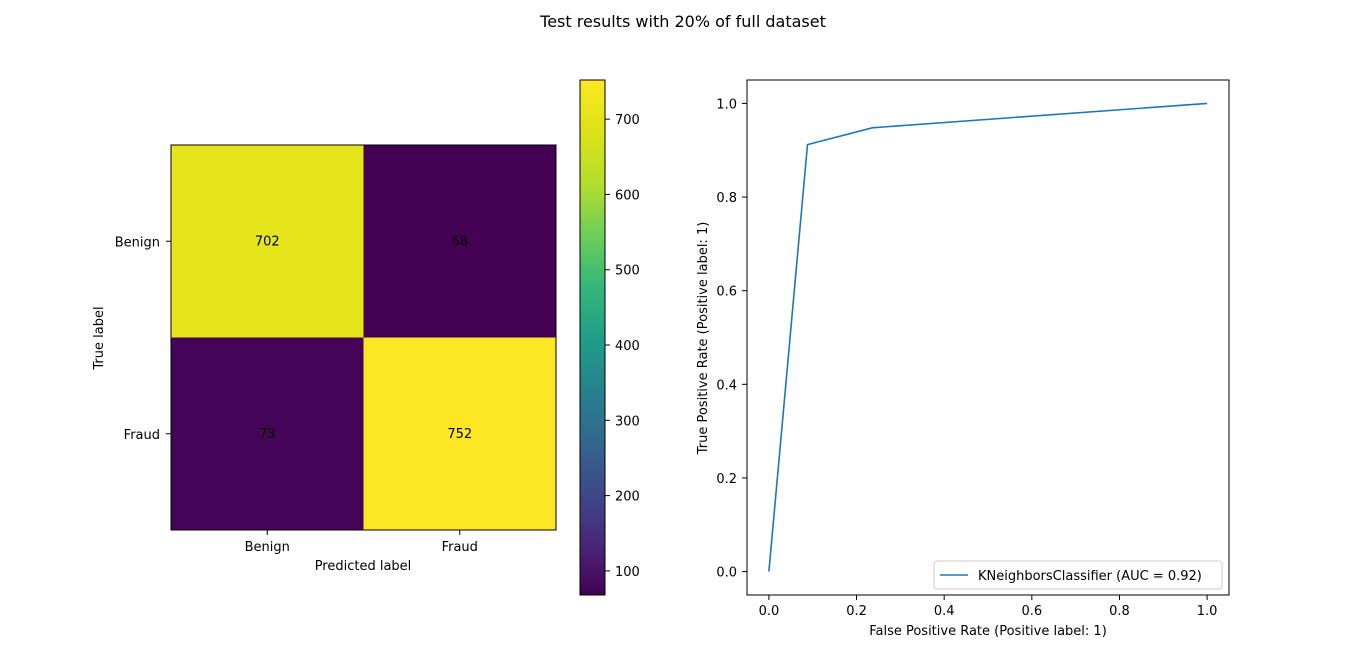 This screenshot has height=668, width=1366. What do you see at coordinates (726, 104) in the screenshot?
I see `roc-ytick-label: 1.0` at bounding box center [726, 104].